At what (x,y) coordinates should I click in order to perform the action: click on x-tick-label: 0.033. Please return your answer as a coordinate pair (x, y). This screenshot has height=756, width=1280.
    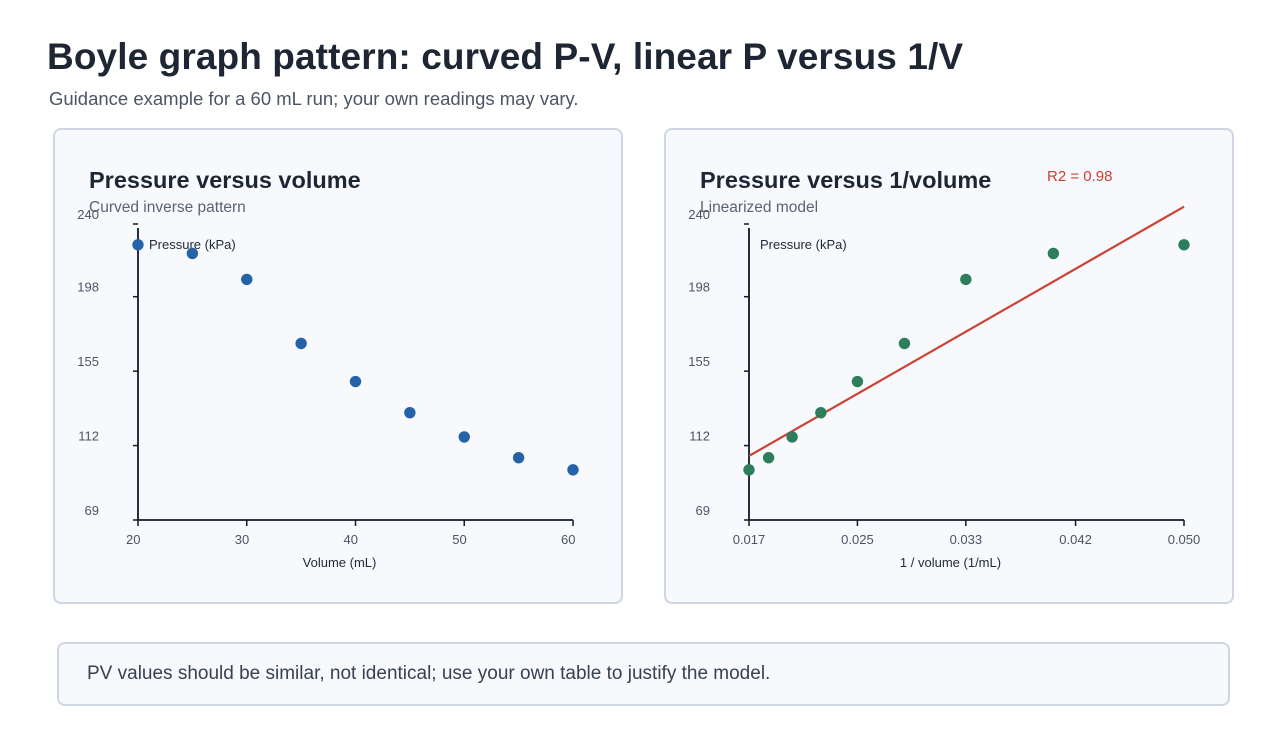
    Looking at the image, I should click on (966, 539).